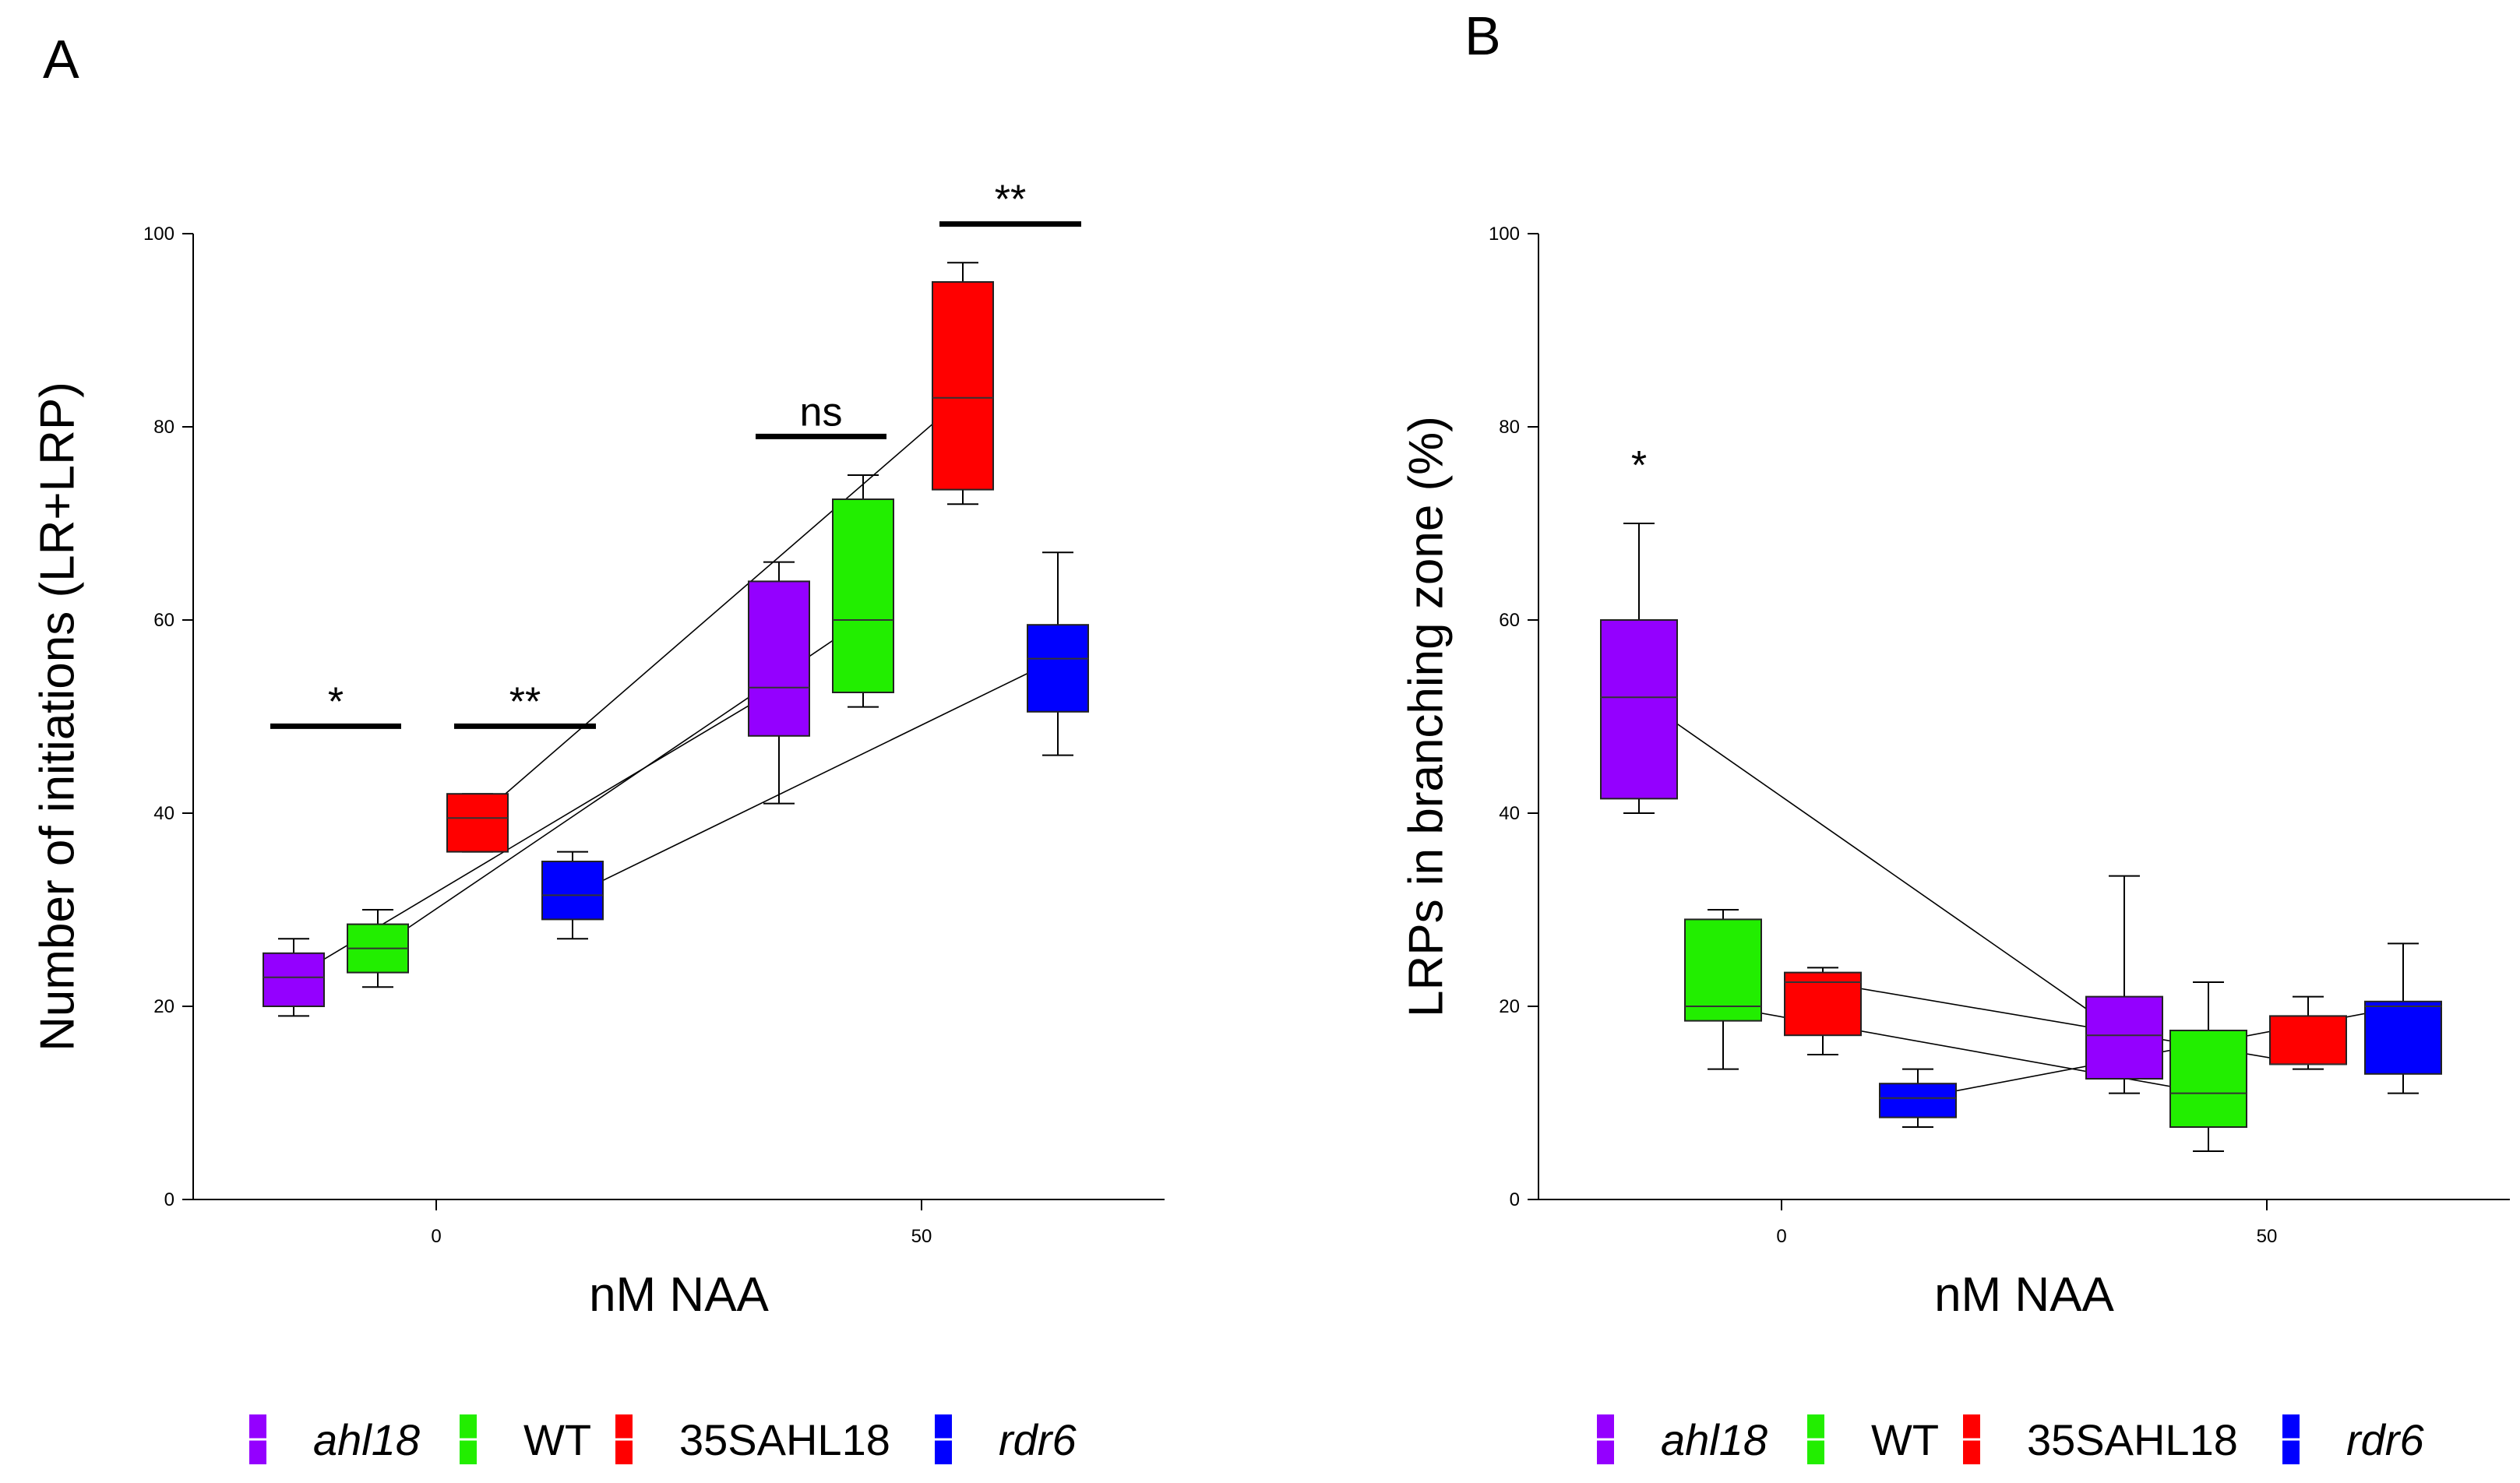  I want to click on y-axis-title: LRPs in branching zone (%), so click(1426, 716).